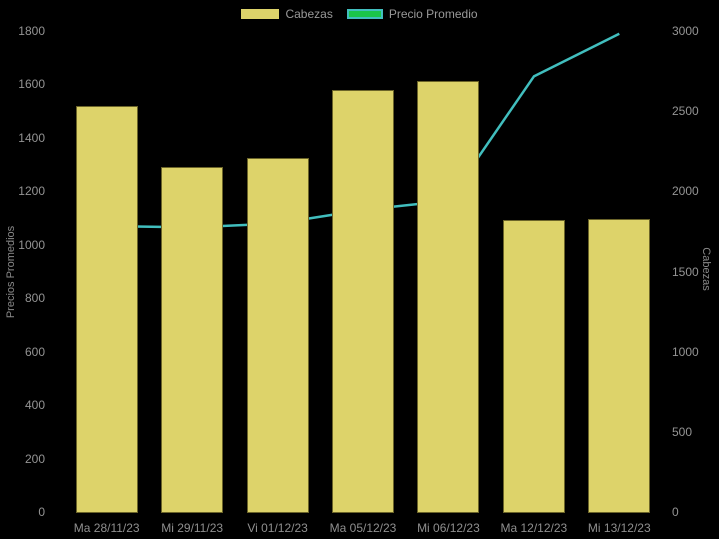 This screenshot has width=719, height=539. Describe the element at coordinates (619, 365) in the screenshot. I see `bar-Mi 13/12/23` at that location.